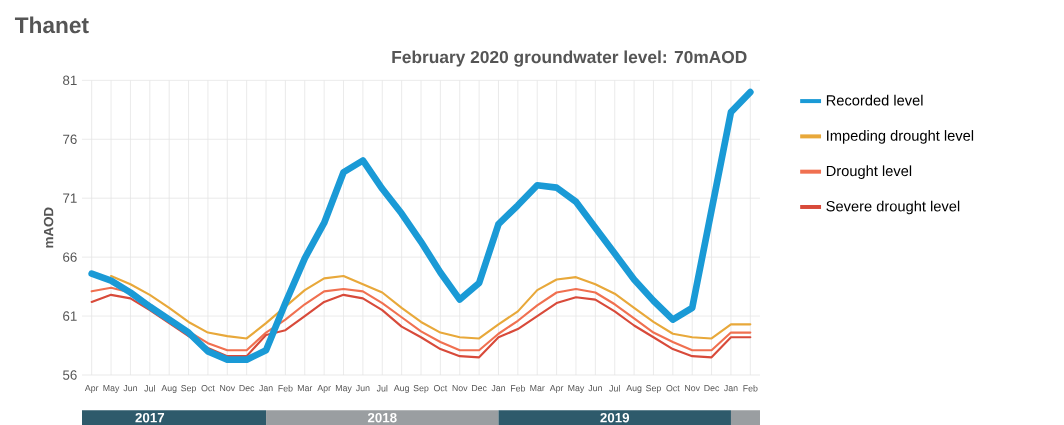 The image size is (1064, 425). I want to click on x2-tick-label: 2019, so click(615, 417).